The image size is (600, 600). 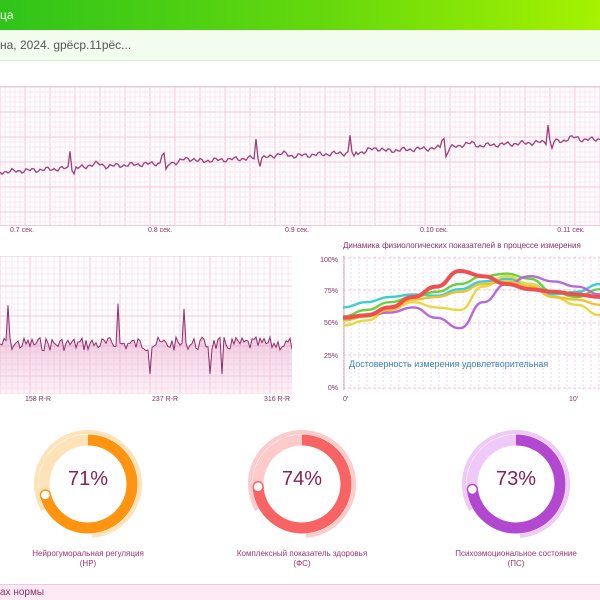 I want to click on gauge-label-line: Психоэмоциональное состояние, so click(x=516, y=553).